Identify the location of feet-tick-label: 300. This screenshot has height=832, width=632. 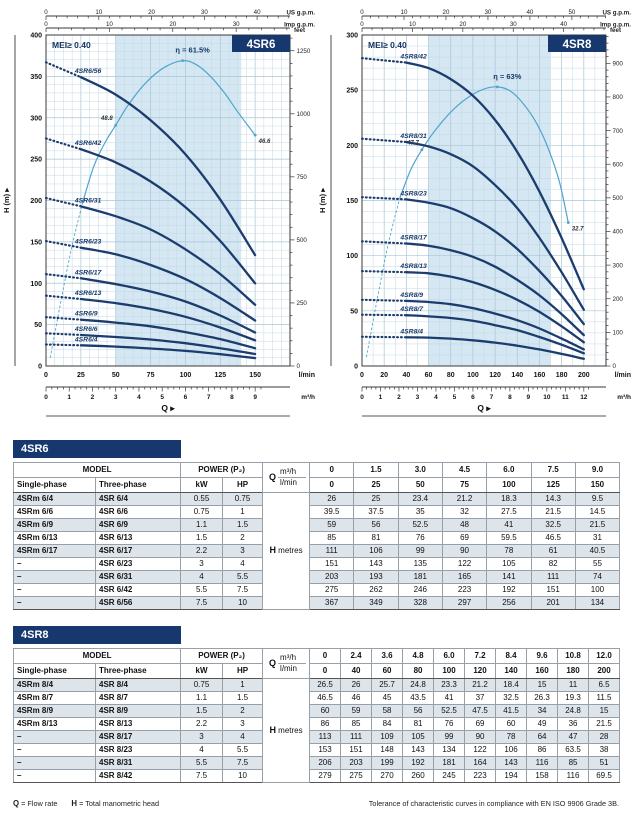
(618, 265).